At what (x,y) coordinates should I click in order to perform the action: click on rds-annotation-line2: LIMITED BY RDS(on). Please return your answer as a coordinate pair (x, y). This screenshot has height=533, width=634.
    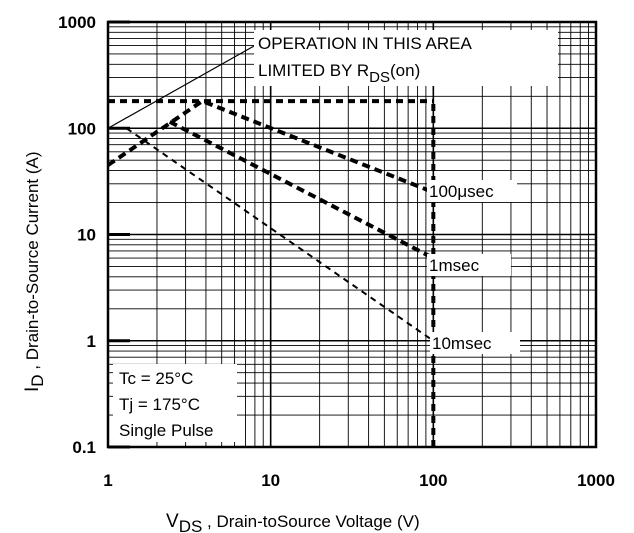
    Looking at the image, I should click on (339, 73).